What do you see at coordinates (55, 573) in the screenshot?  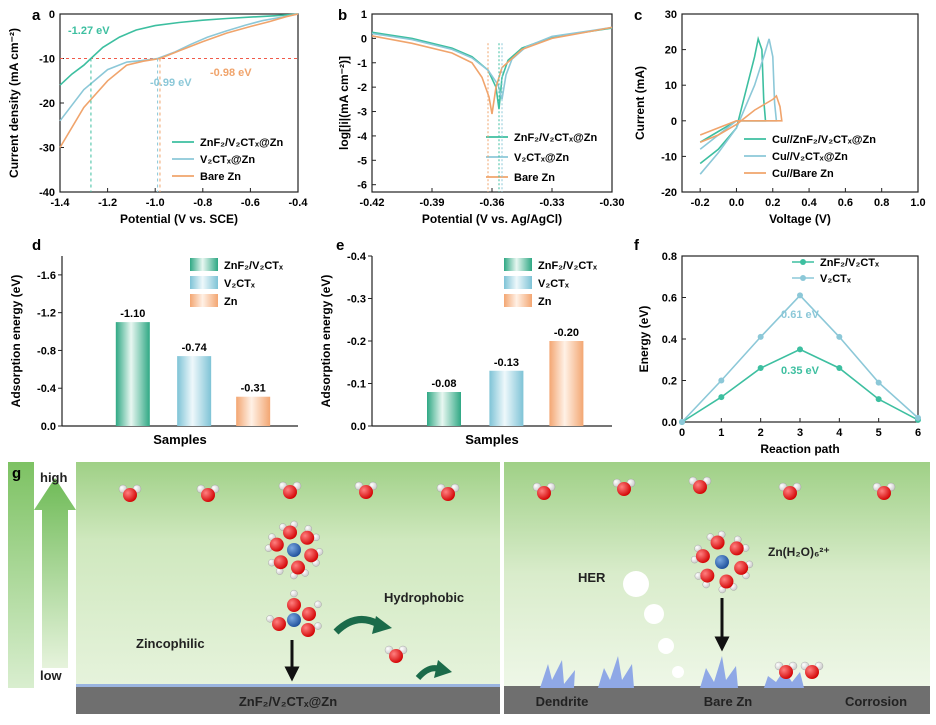 I see `gradient-arrow-icon` at bounding box center [55, 573].